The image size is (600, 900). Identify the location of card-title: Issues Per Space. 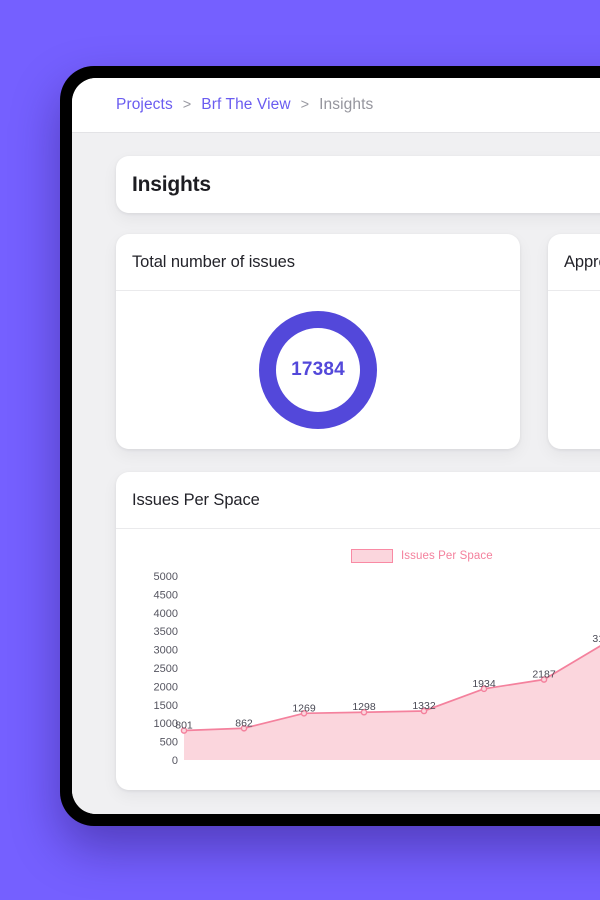
(196, 499).